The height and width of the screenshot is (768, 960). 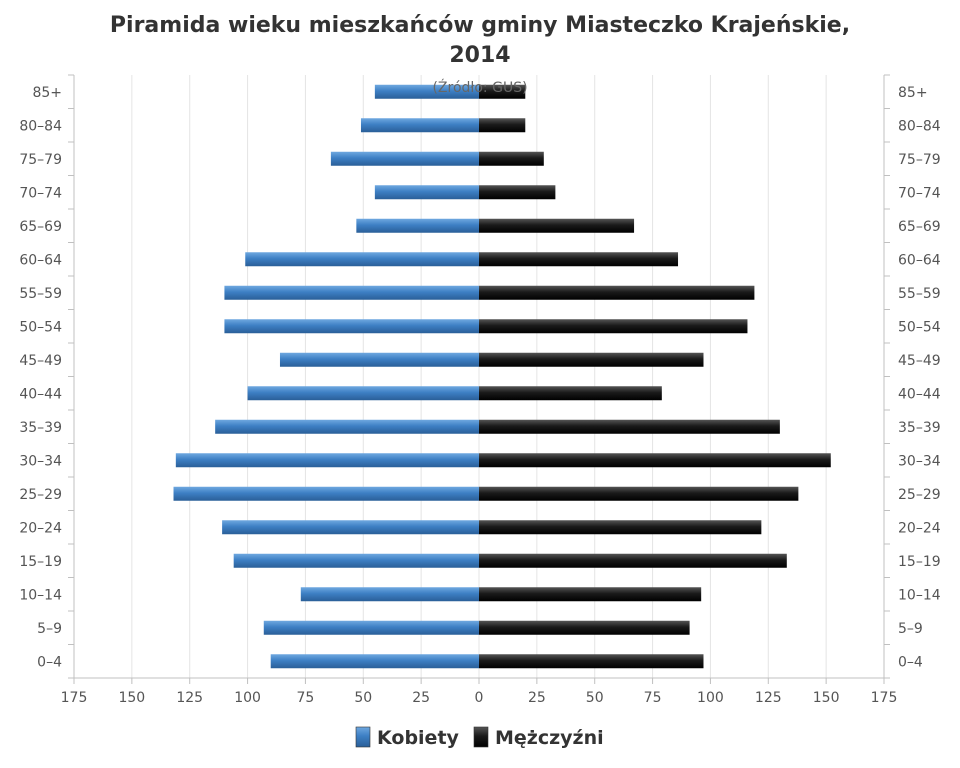 What do you see at coordinates (919, 160) in the screenshot?
I see `y-tick-label-right: 75–79` at bounding box center [919, 160].